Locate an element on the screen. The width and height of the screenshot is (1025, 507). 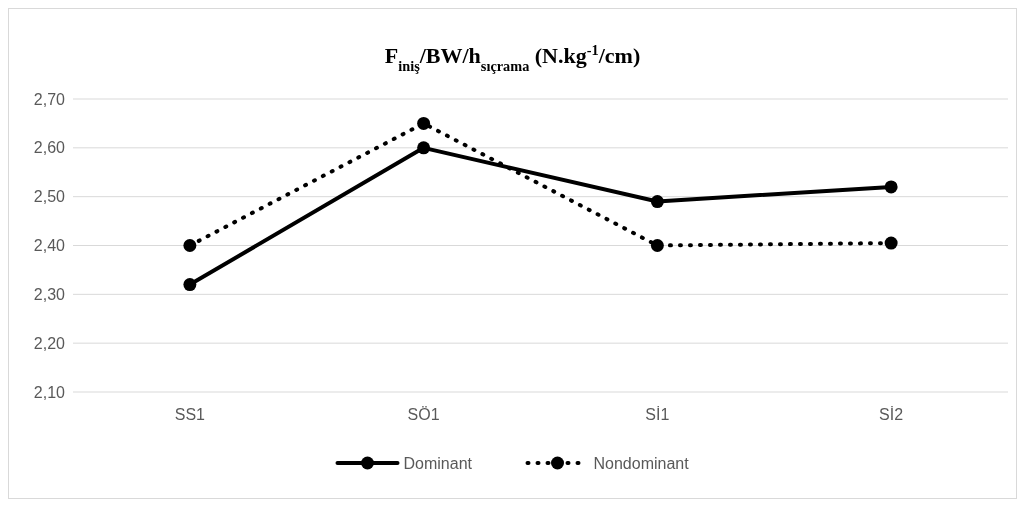
y-tick-label: 2,70 is located at coordinates (49, 99).